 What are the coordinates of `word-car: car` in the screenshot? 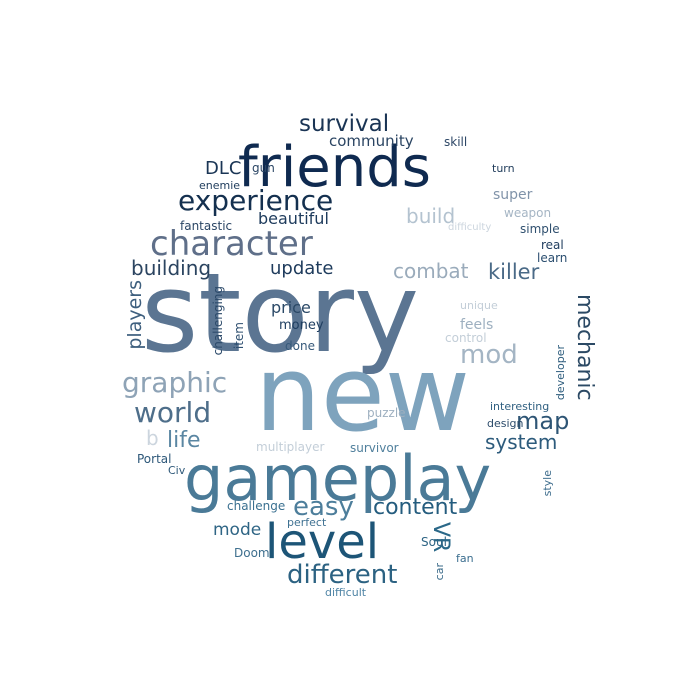 It's located at (439, 572).